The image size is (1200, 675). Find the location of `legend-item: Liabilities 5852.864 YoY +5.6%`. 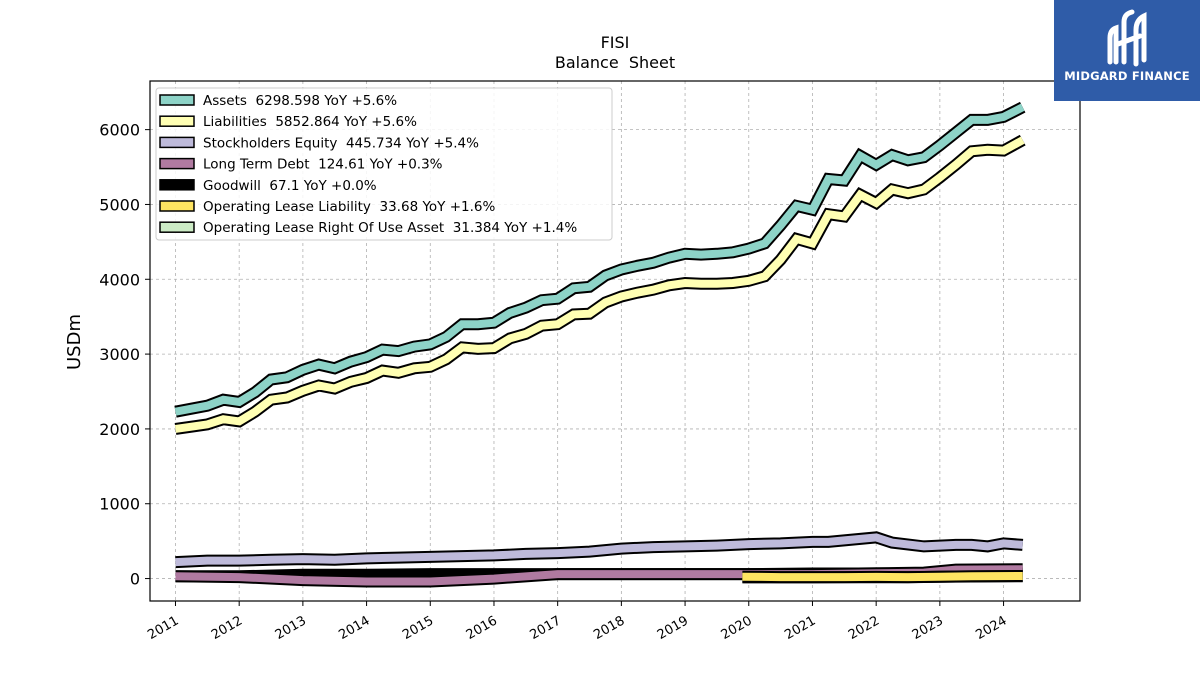

legend-item: Liabilities 5852.864 YoY +5.6% is located at coordinates (288, 122).